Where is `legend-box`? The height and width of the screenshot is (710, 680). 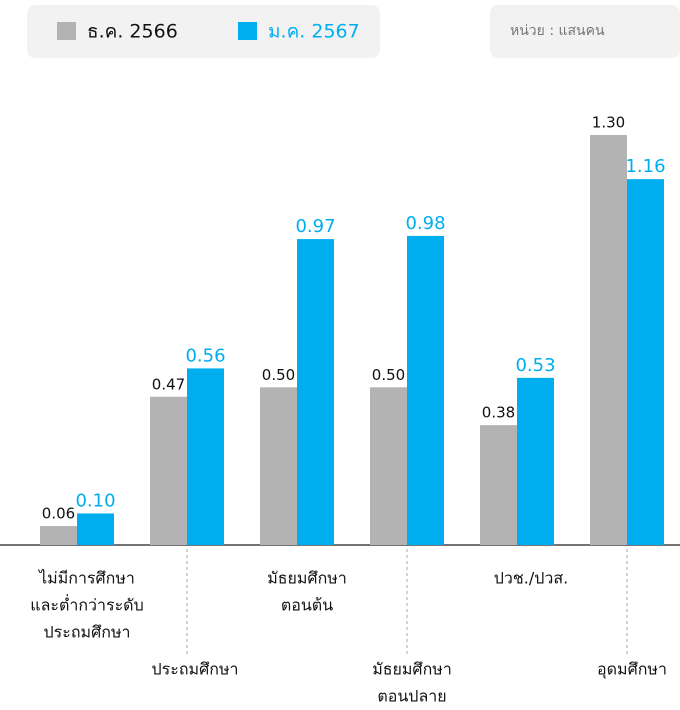
legend-box is located at coordinates (203, 31).